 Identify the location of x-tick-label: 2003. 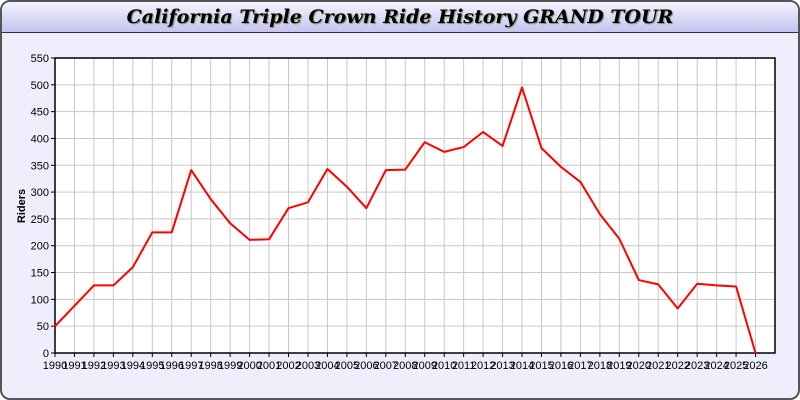
(308, 366).